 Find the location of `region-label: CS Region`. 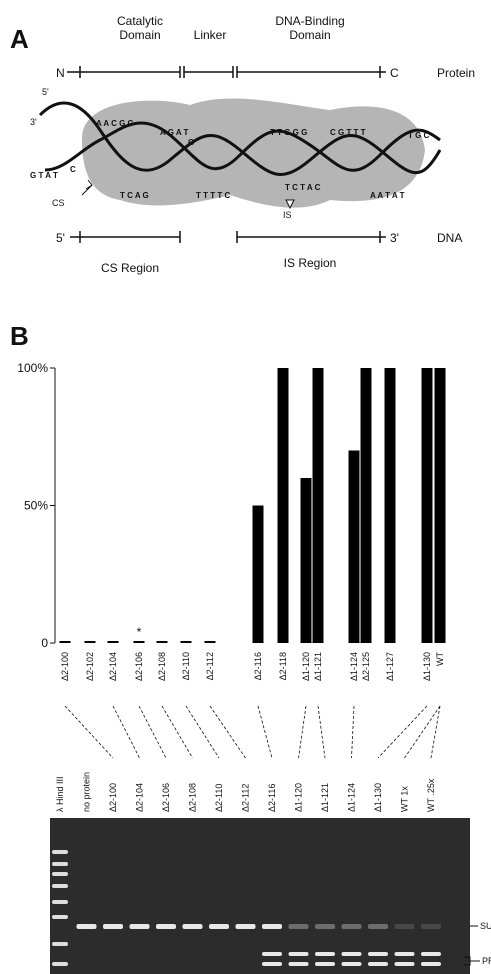

region-label: CS Region is located at coordinates (130, 268).